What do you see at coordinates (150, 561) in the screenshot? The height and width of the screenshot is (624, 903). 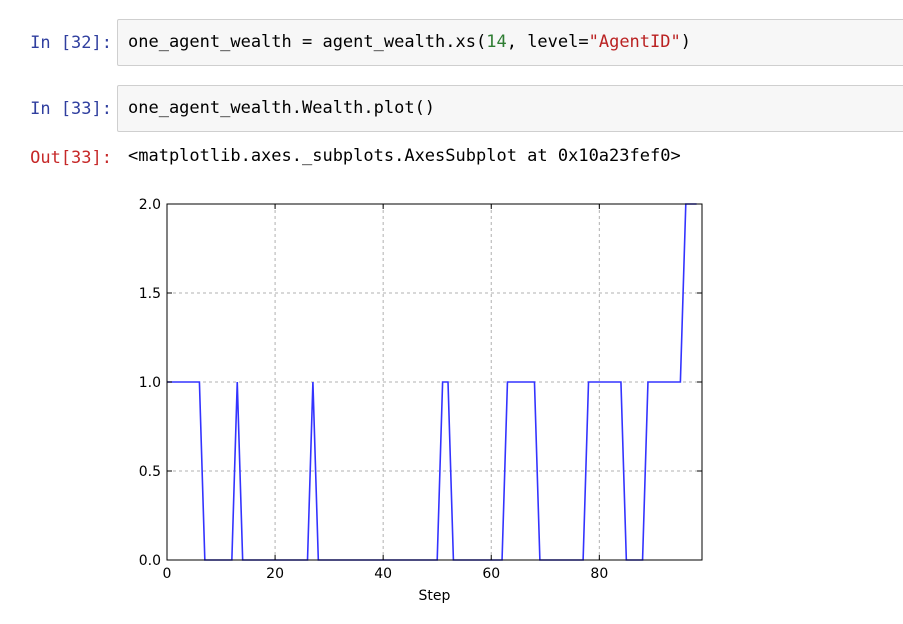 I see `y-tick-label: 0.0` at bounding box center [150, 561].